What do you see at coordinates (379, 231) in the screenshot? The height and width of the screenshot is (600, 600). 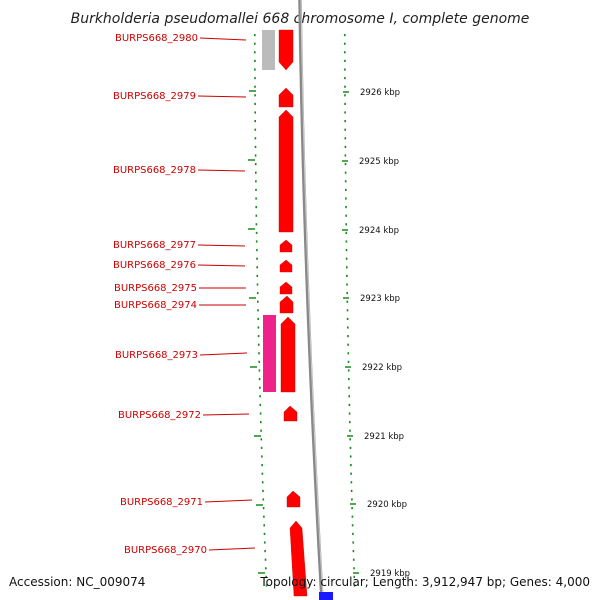 I see `kbp-label: 2924 kbp` at bounding box center [379, 231].